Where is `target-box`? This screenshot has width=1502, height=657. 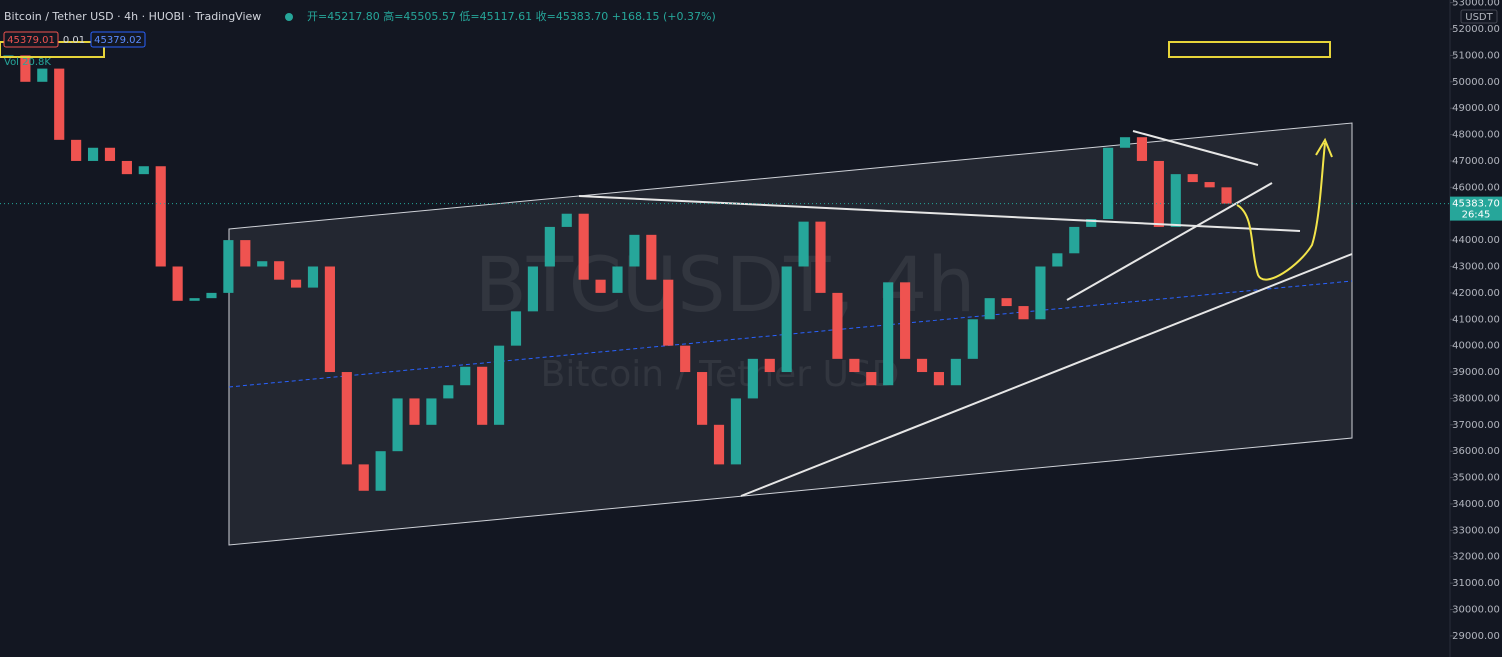
target-box is located at coordinates (1249, 49).